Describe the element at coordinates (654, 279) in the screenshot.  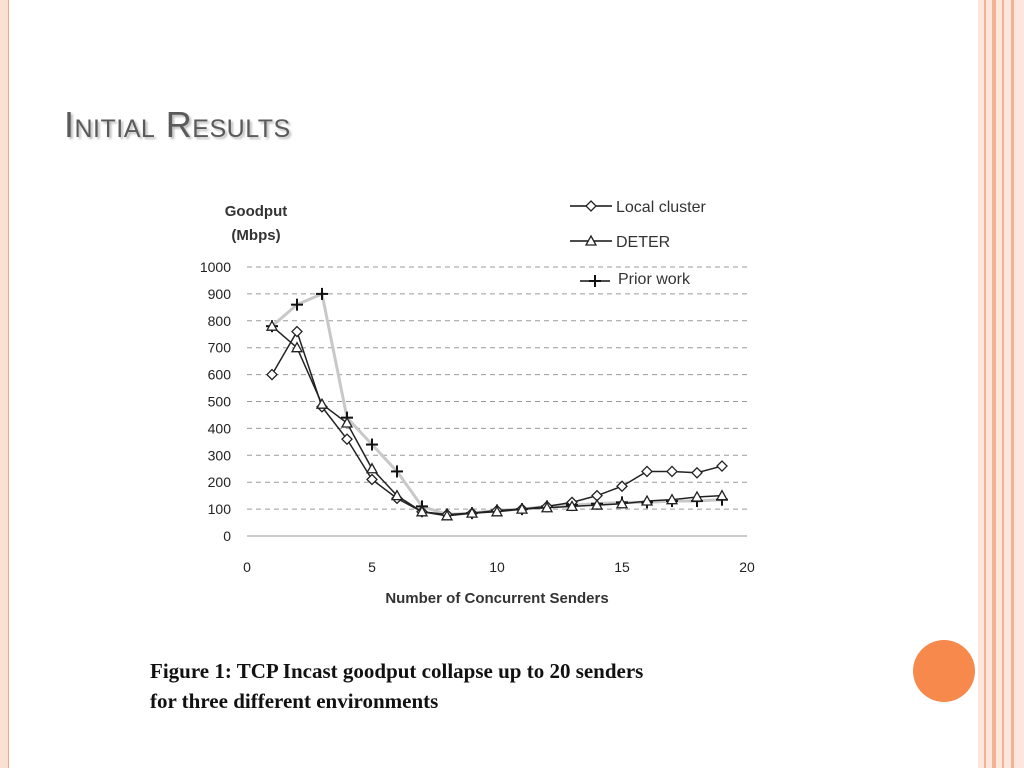
I see `legend-label-prior-work: Prior work` at that location.